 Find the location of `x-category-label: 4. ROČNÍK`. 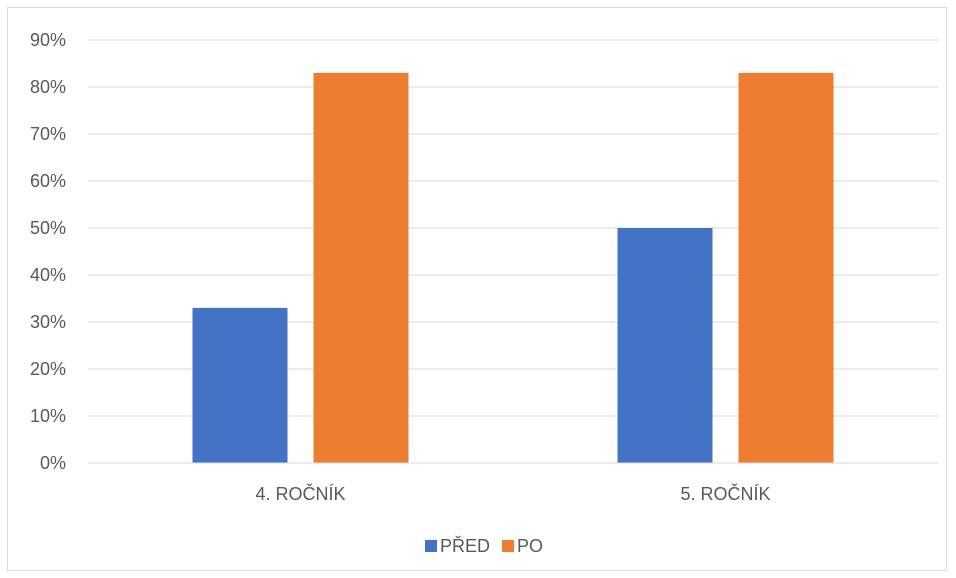

x-category-label: 4. ROČNÍK is located at coordinates (300, 493).